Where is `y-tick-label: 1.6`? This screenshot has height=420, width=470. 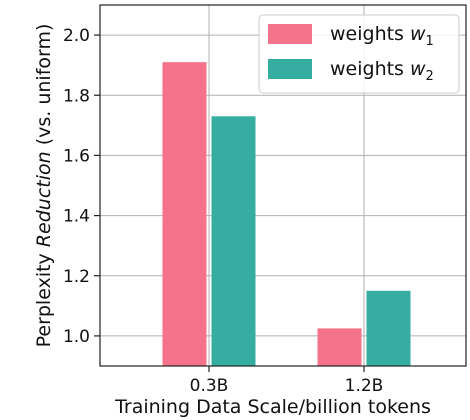 y-tick-label: 1.6 is located at coordinates (76, 156).